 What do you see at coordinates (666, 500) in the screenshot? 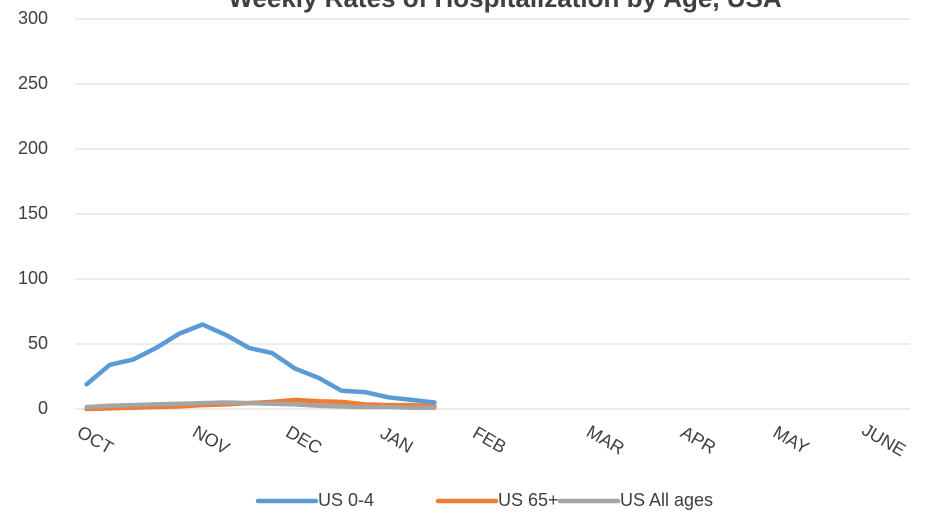
I see `legend-label: US All ages` at bounding box center [666, 500].